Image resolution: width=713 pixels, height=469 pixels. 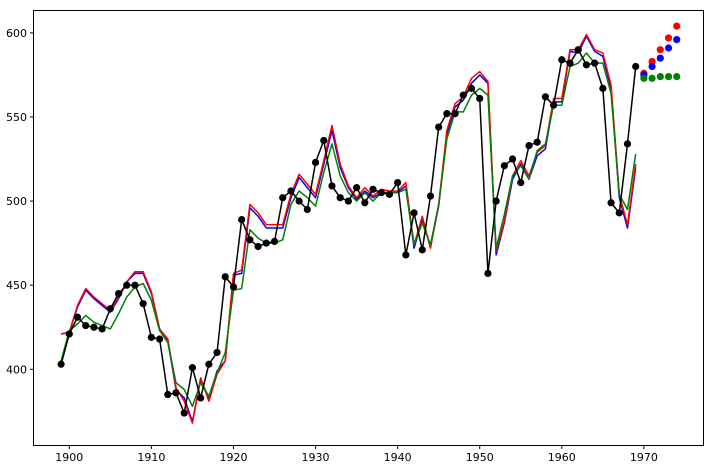 I want to click on y-tick-label: 600, so click(x=16, y=33).